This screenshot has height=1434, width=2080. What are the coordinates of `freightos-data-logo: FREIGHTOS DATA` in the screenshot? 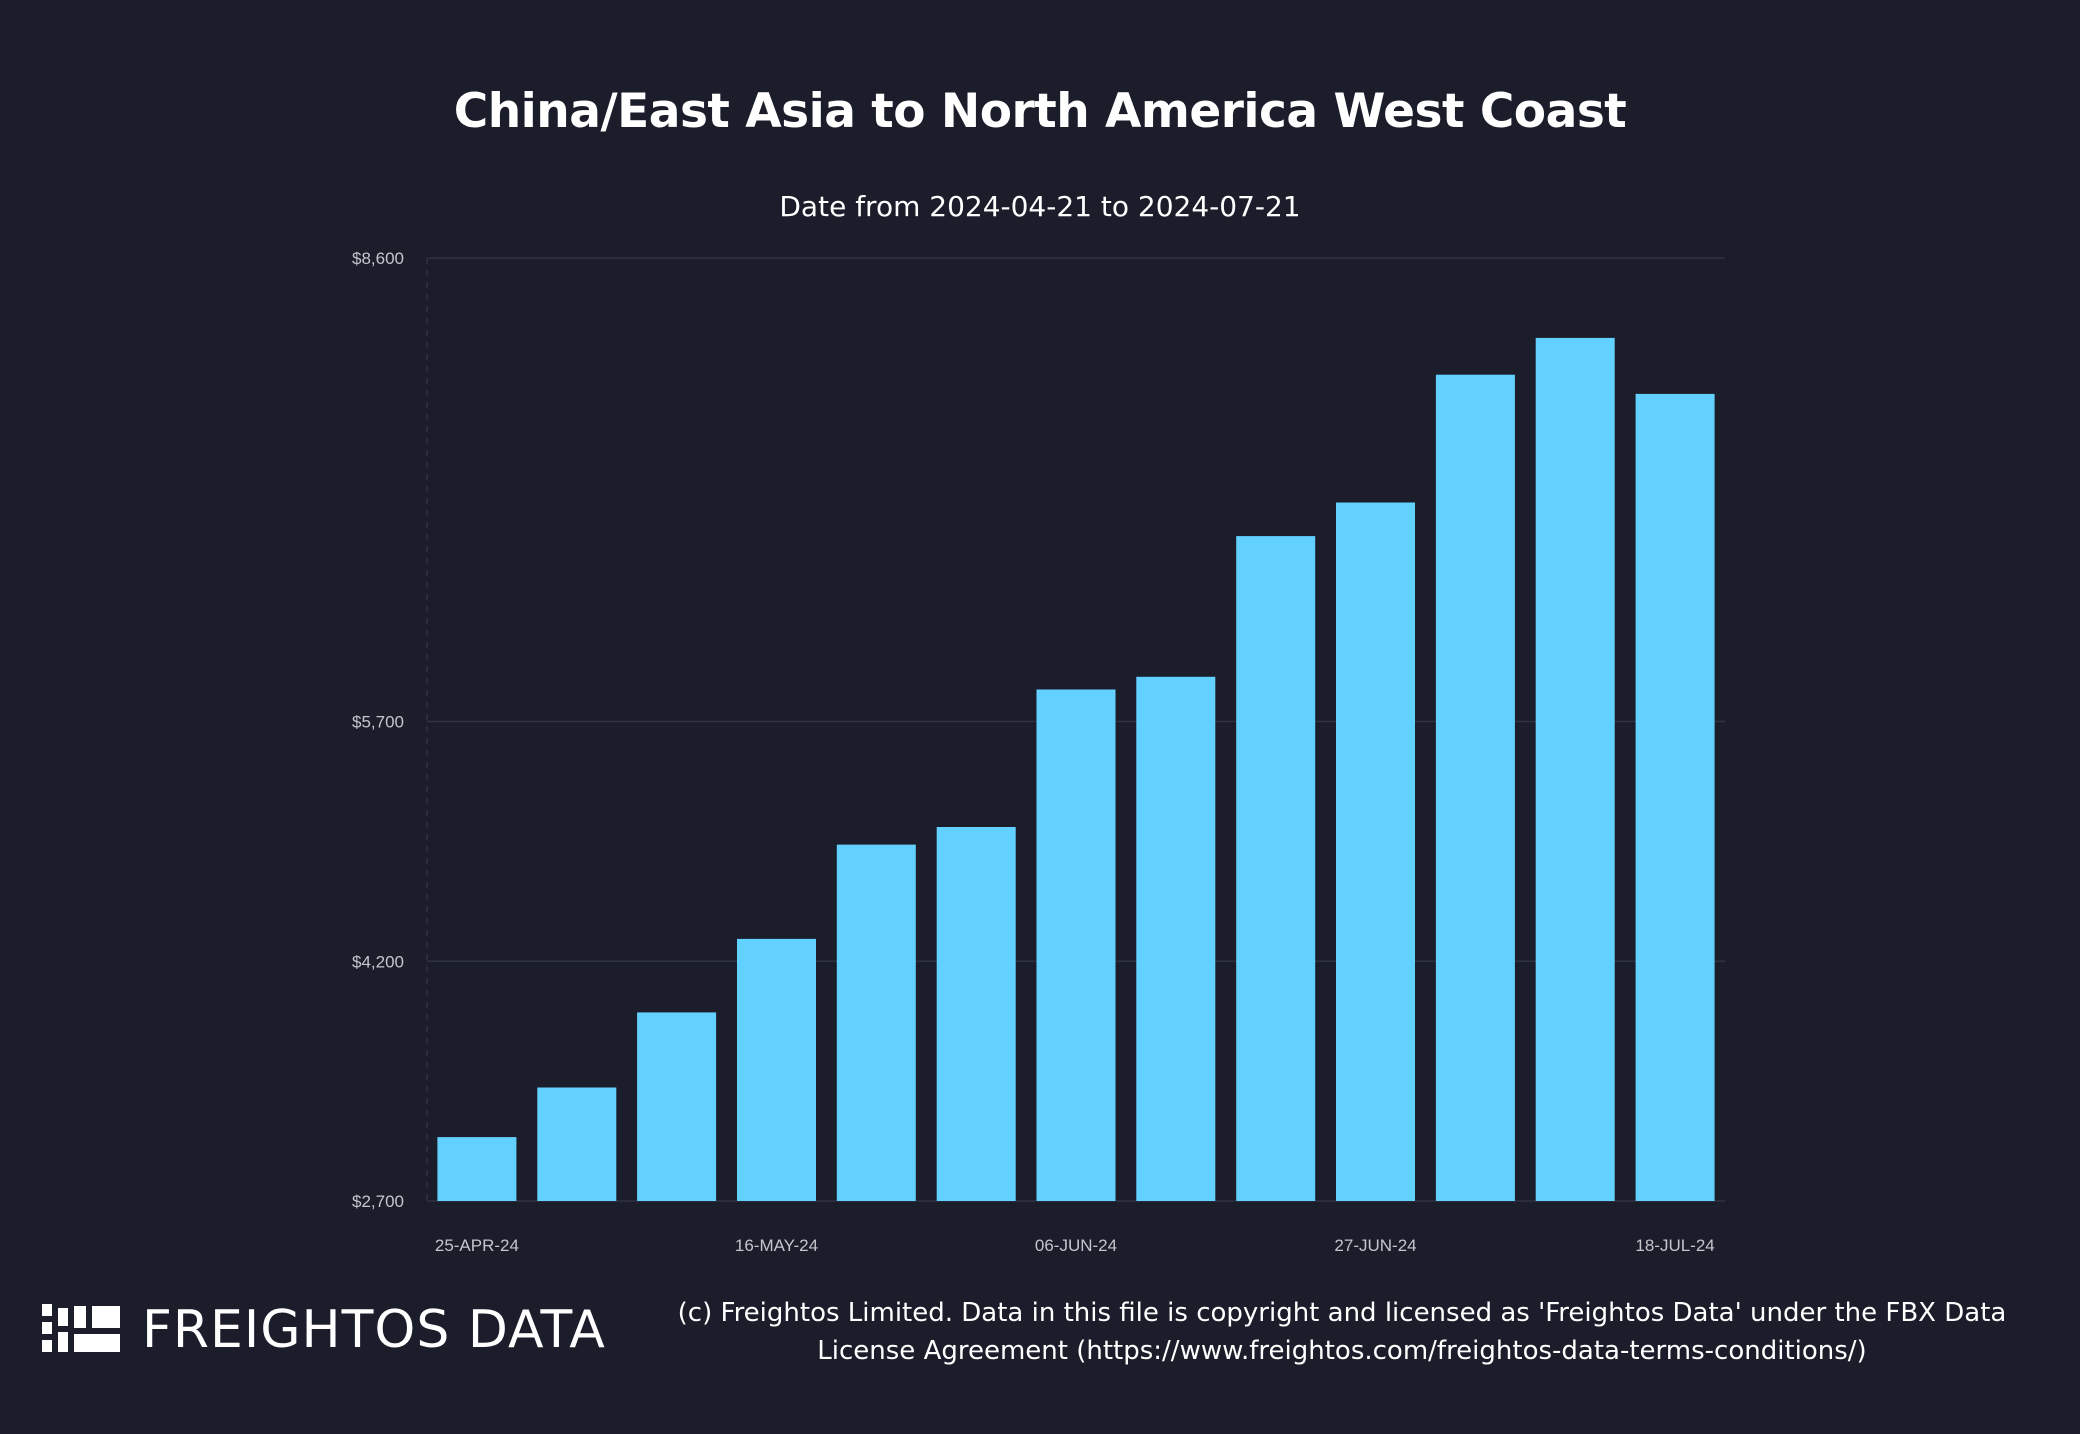 It's located at (347, 1330).